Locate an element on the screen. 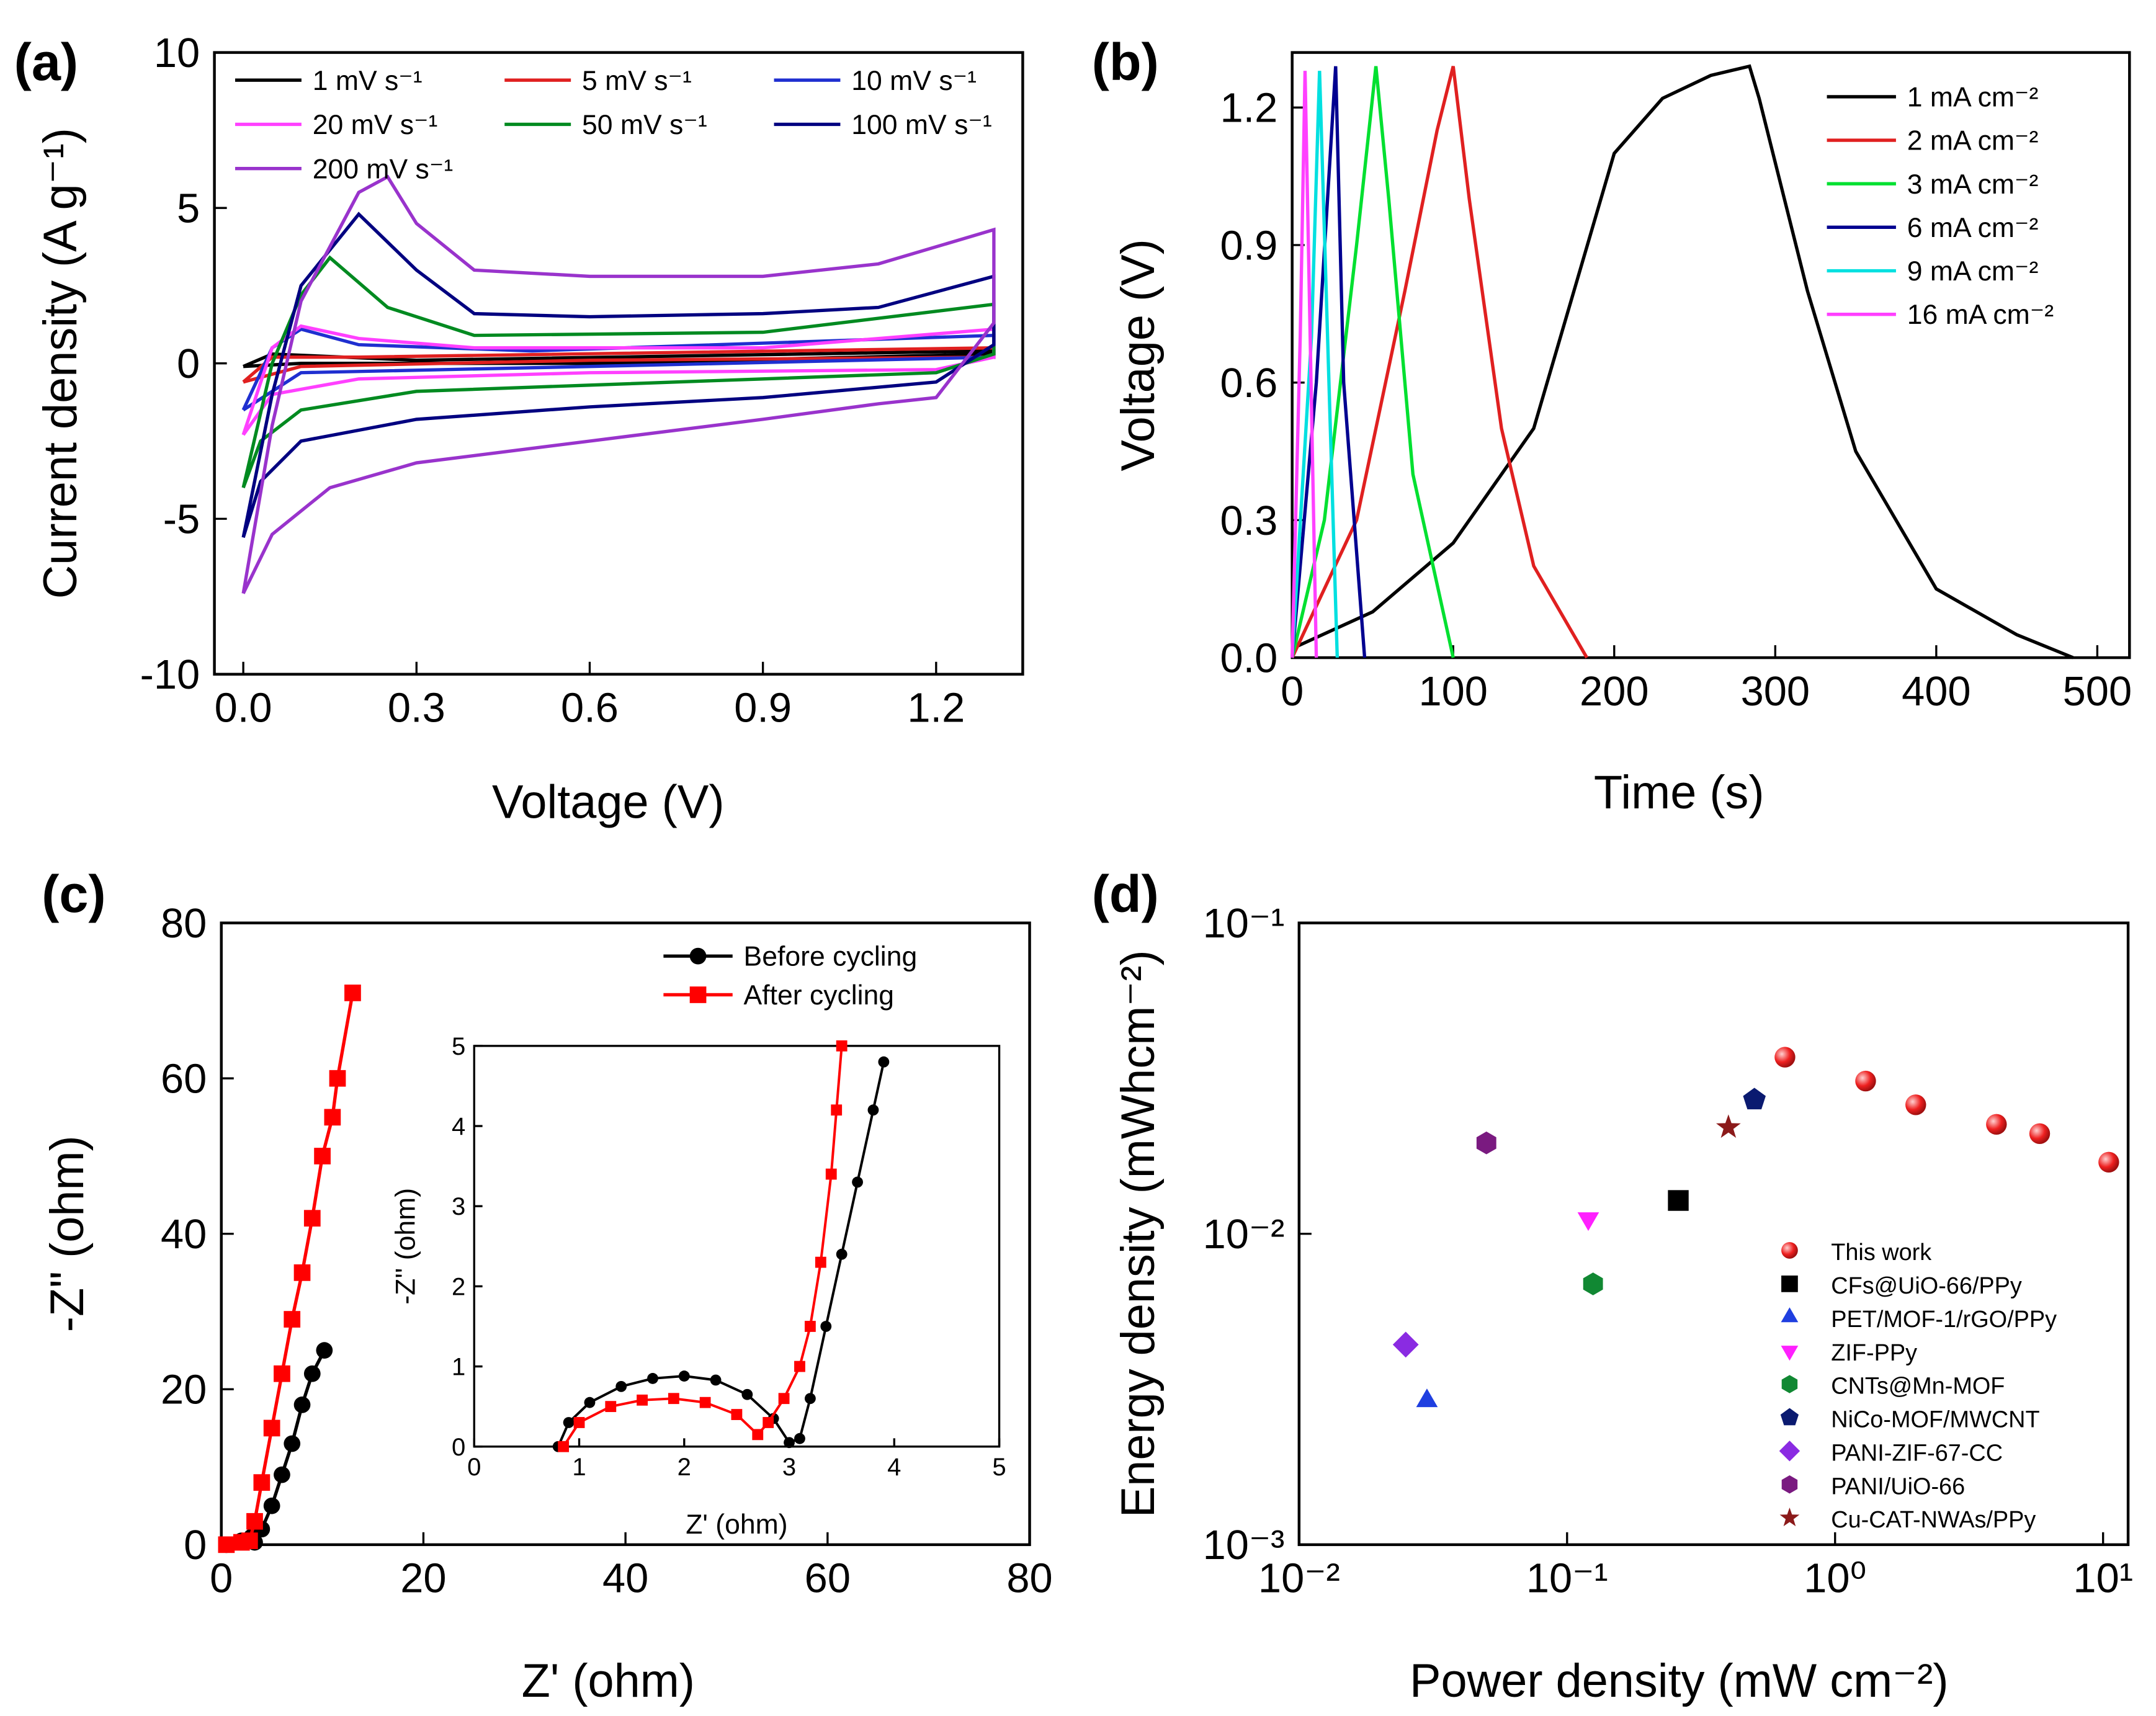 This screenshot has height=1716, width=2156. y-axis-label: -Z'' (ohm) is located at coordinates (406, 1246).